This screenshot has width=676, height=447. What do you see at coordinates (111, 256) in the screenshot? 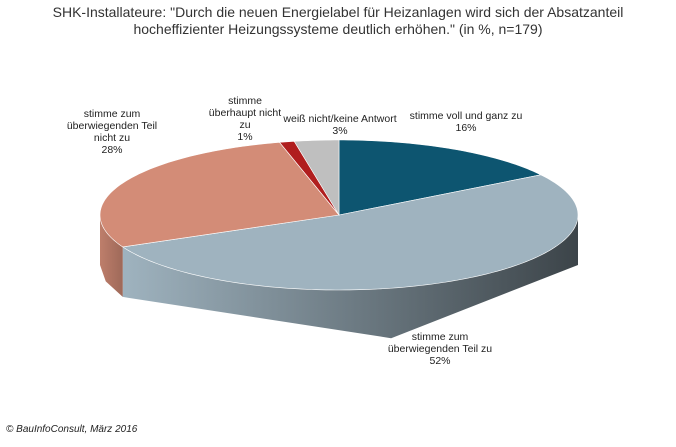
I see `slice-side` at bounding box center [111, 256].